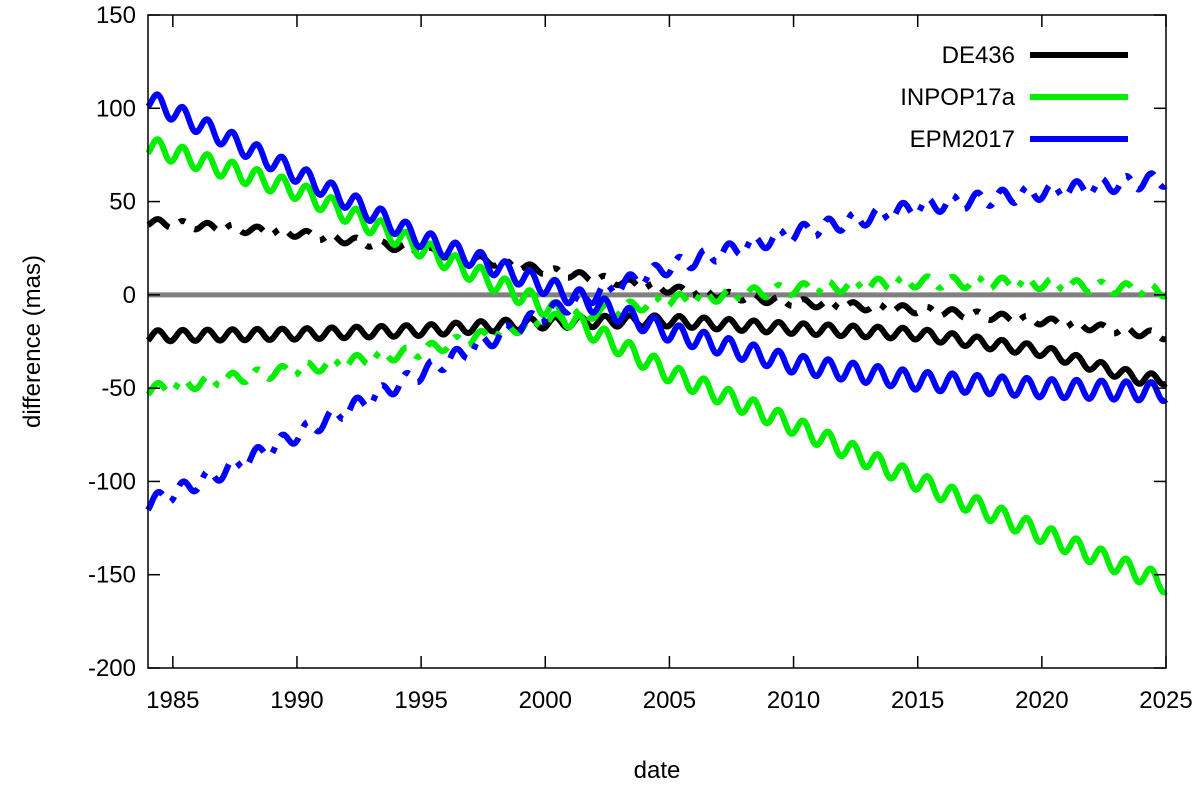 The image size is (1200, 786). What do you see at coordinates (116, 15) in the screenshot?
I see `y-tick-label: 150` at bounding box center [116, 15].